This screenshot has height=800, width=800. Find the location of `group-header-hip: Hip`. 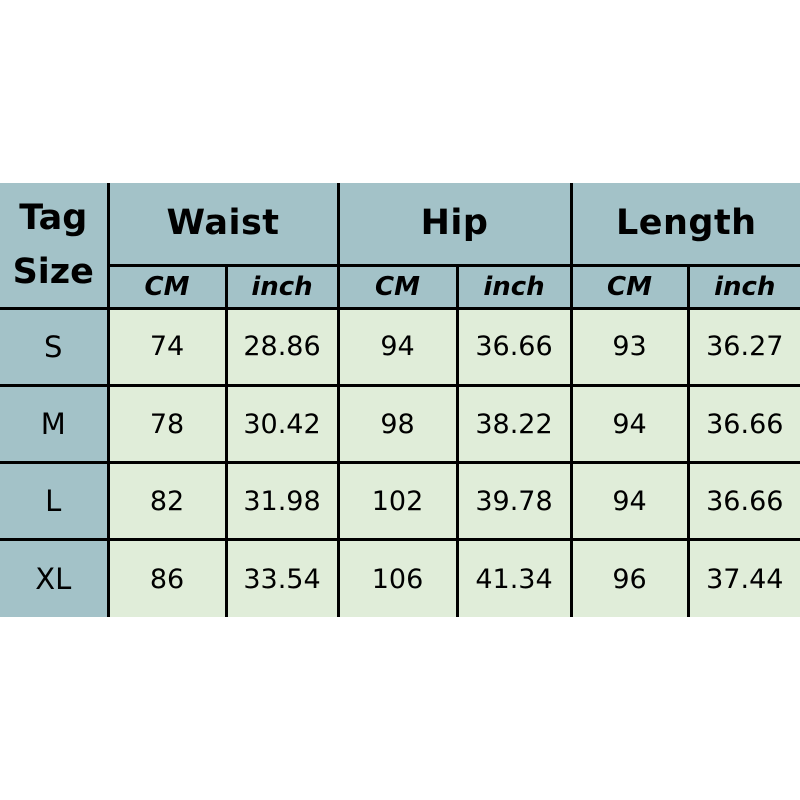

group-header-hip: Hip is located at coordinates (454, 224).